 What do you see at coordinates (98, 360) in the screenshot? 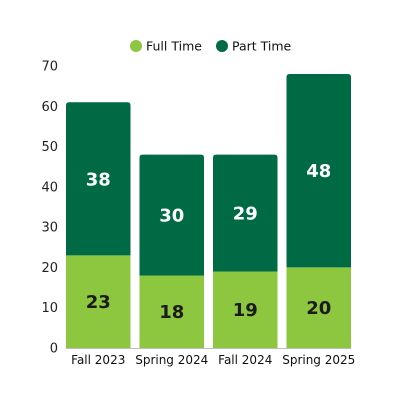
I see `x-tick-label: Fall 2023` at bounding box center [98, 360].